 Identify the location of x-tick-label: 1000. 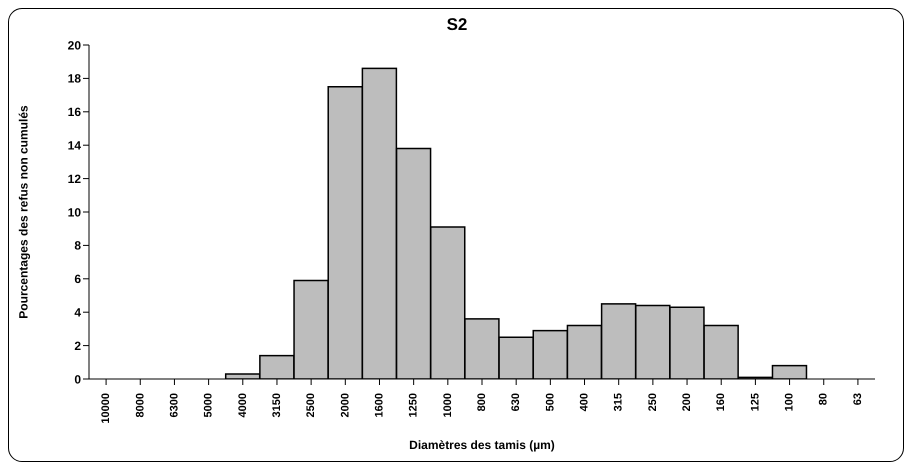
(448, 405).